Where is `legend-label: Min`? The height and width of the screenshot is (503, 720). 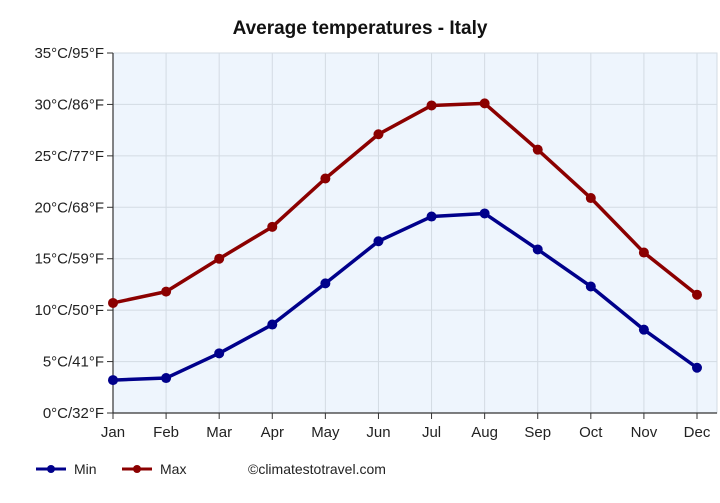
legend-label: Min is located at coordinates (85, 469).